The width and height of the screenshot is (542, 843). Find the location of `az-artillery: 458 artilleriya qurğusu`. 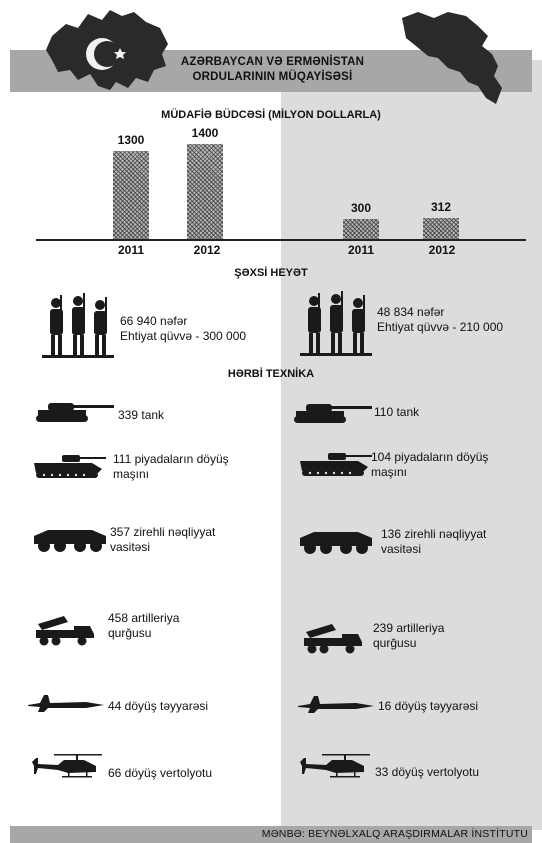

az-artillery: 458 artilleriya qurğusu is located at coordinates (143, 626).